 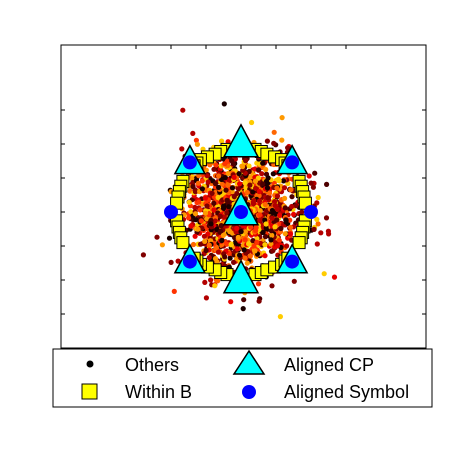 What do you see at coordinates (249, 362) in the screenshot?
I see `legend-marker-aligned-cp` at bounding box center [249, 362].